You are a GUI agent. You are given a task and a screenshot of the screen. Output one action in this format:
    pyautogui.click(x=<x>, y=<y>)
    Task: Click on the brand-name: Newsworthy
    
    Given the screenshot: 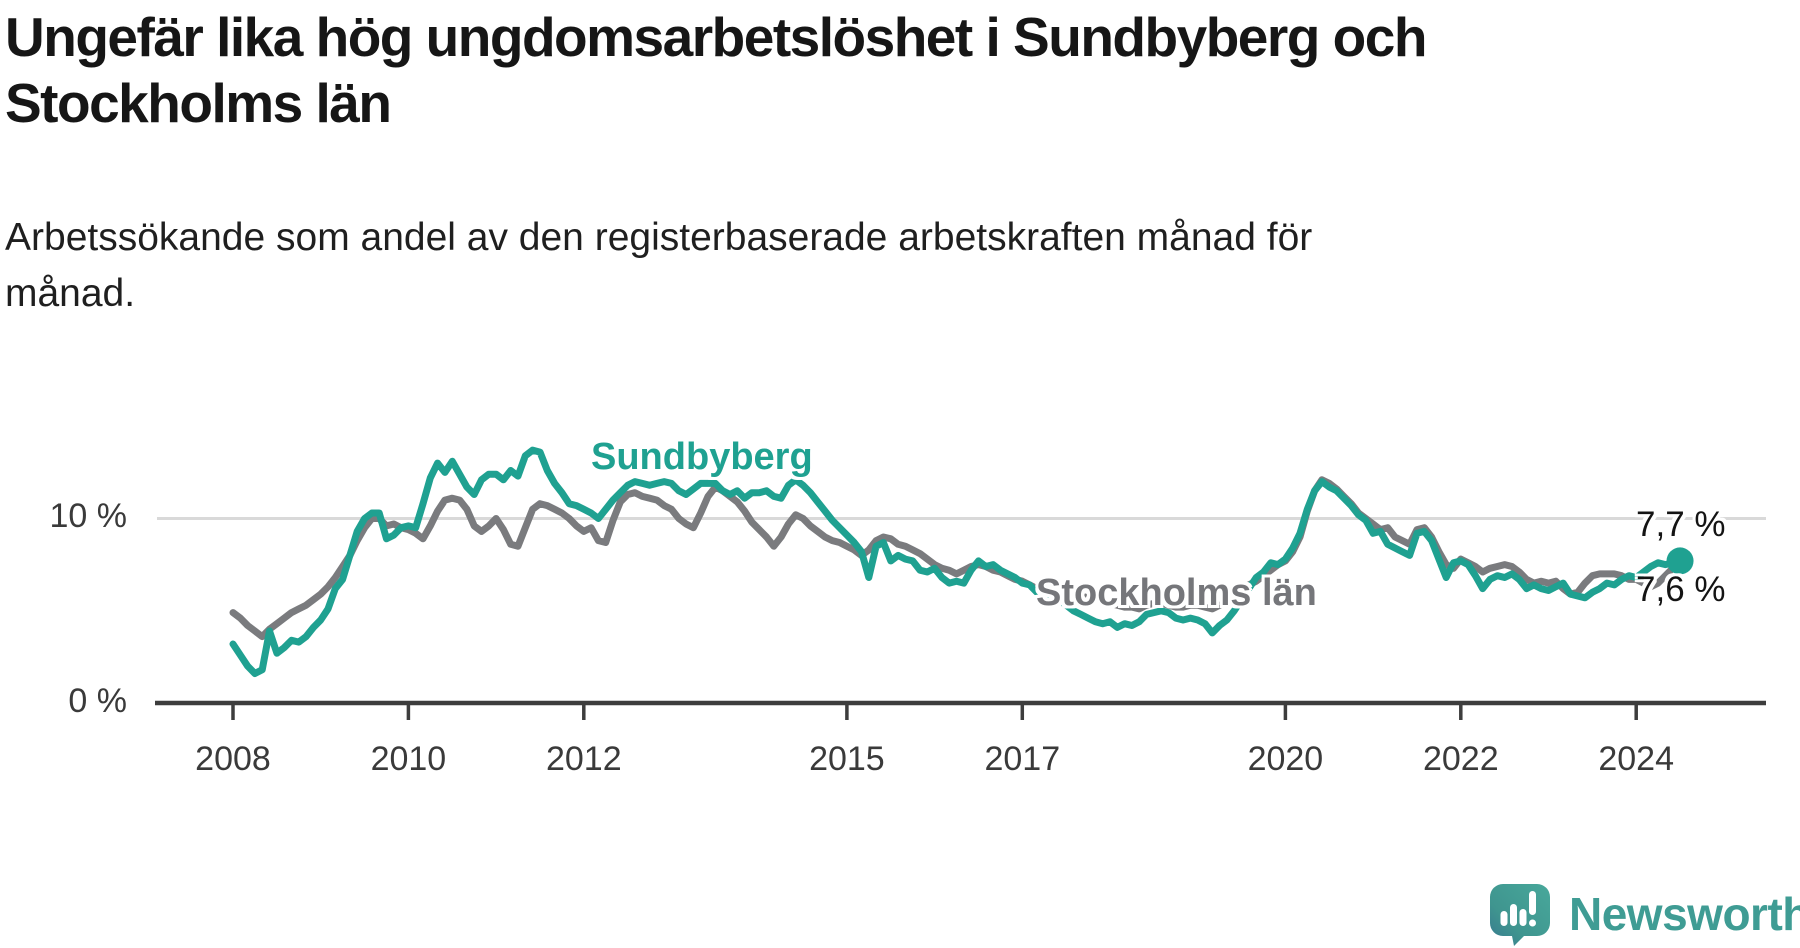 What is the action you would take?
    pyautogui.click(x=1684, y=914)
    